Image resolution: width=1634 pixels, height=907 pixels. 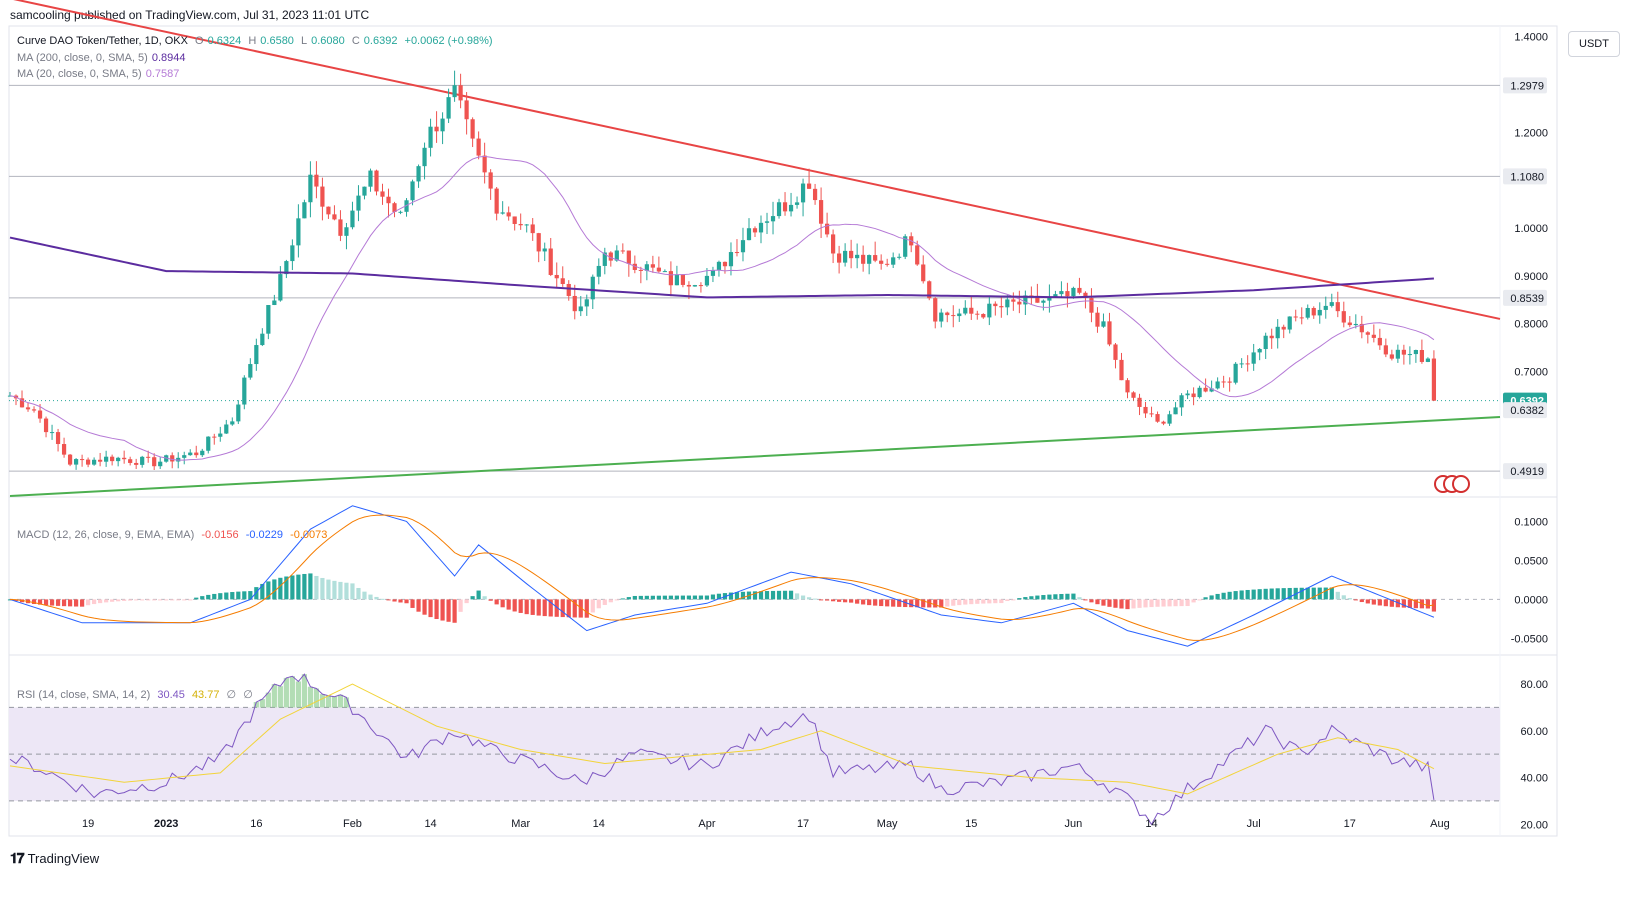 I want to click on macd-tick-label: 0.1000, so click(x=1531, y=522).